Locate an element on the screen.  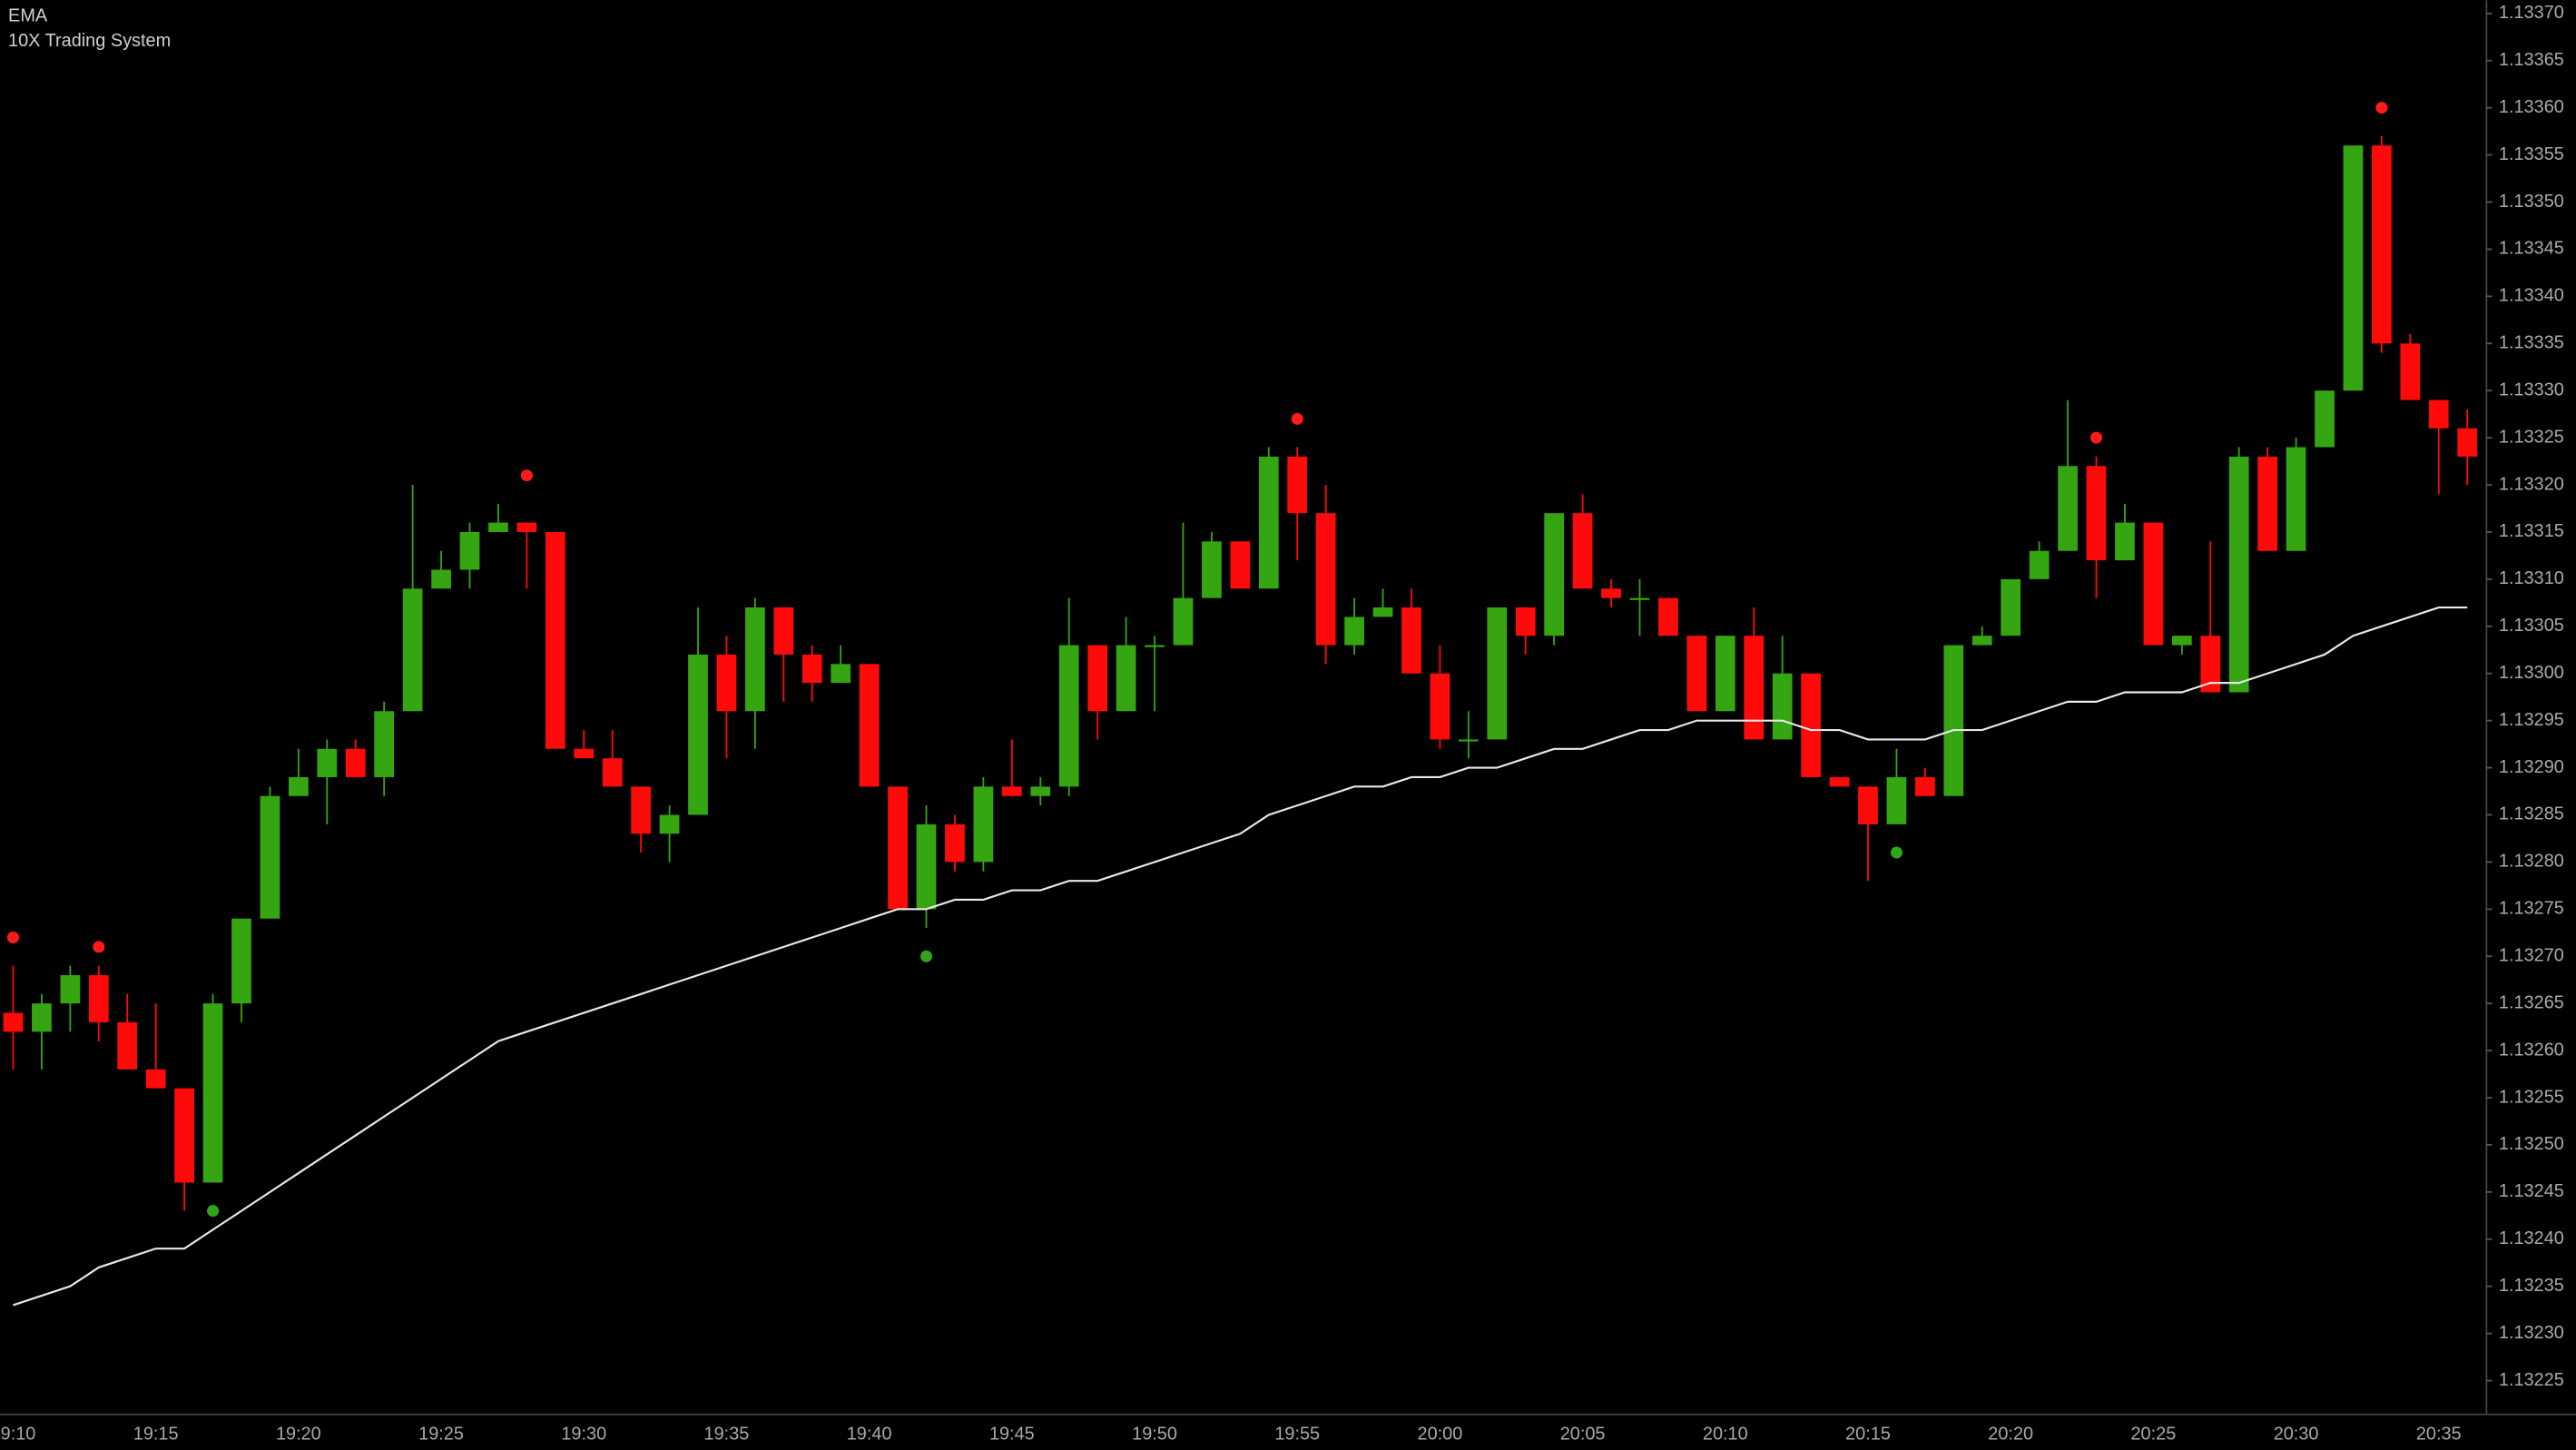
x-tick-label: 20:20 is located at coordinates (2010, 1435).